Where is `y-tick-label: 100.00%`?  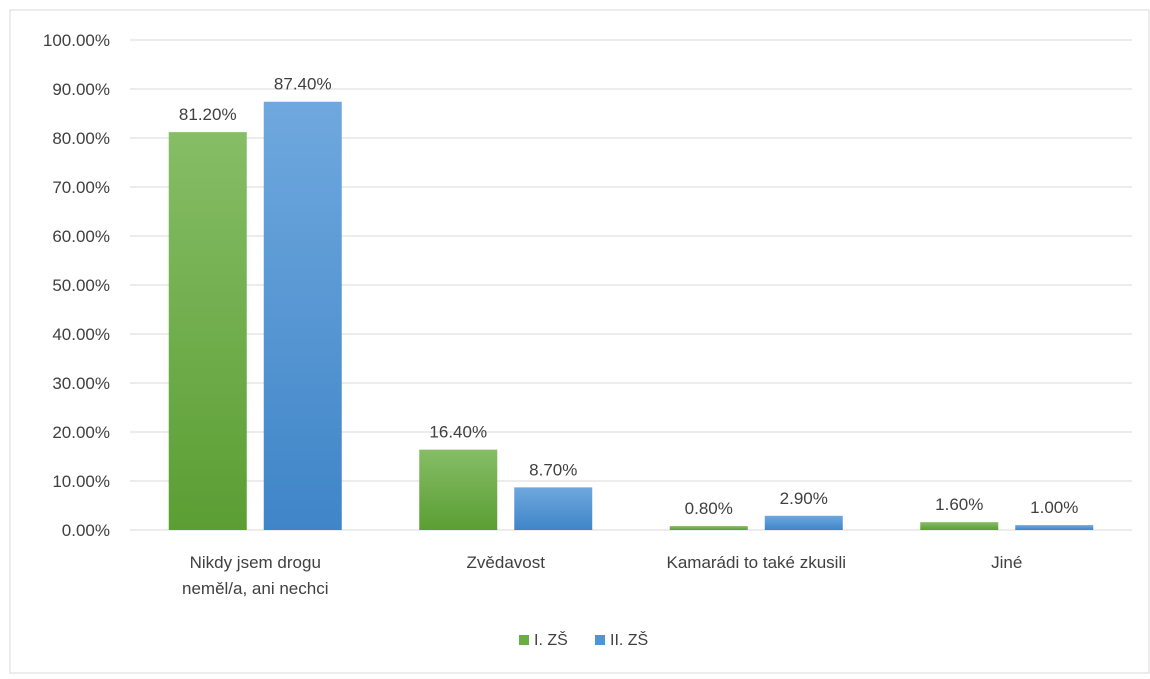
y-tick-label: 100.00% is located at coordinates (76, 40).